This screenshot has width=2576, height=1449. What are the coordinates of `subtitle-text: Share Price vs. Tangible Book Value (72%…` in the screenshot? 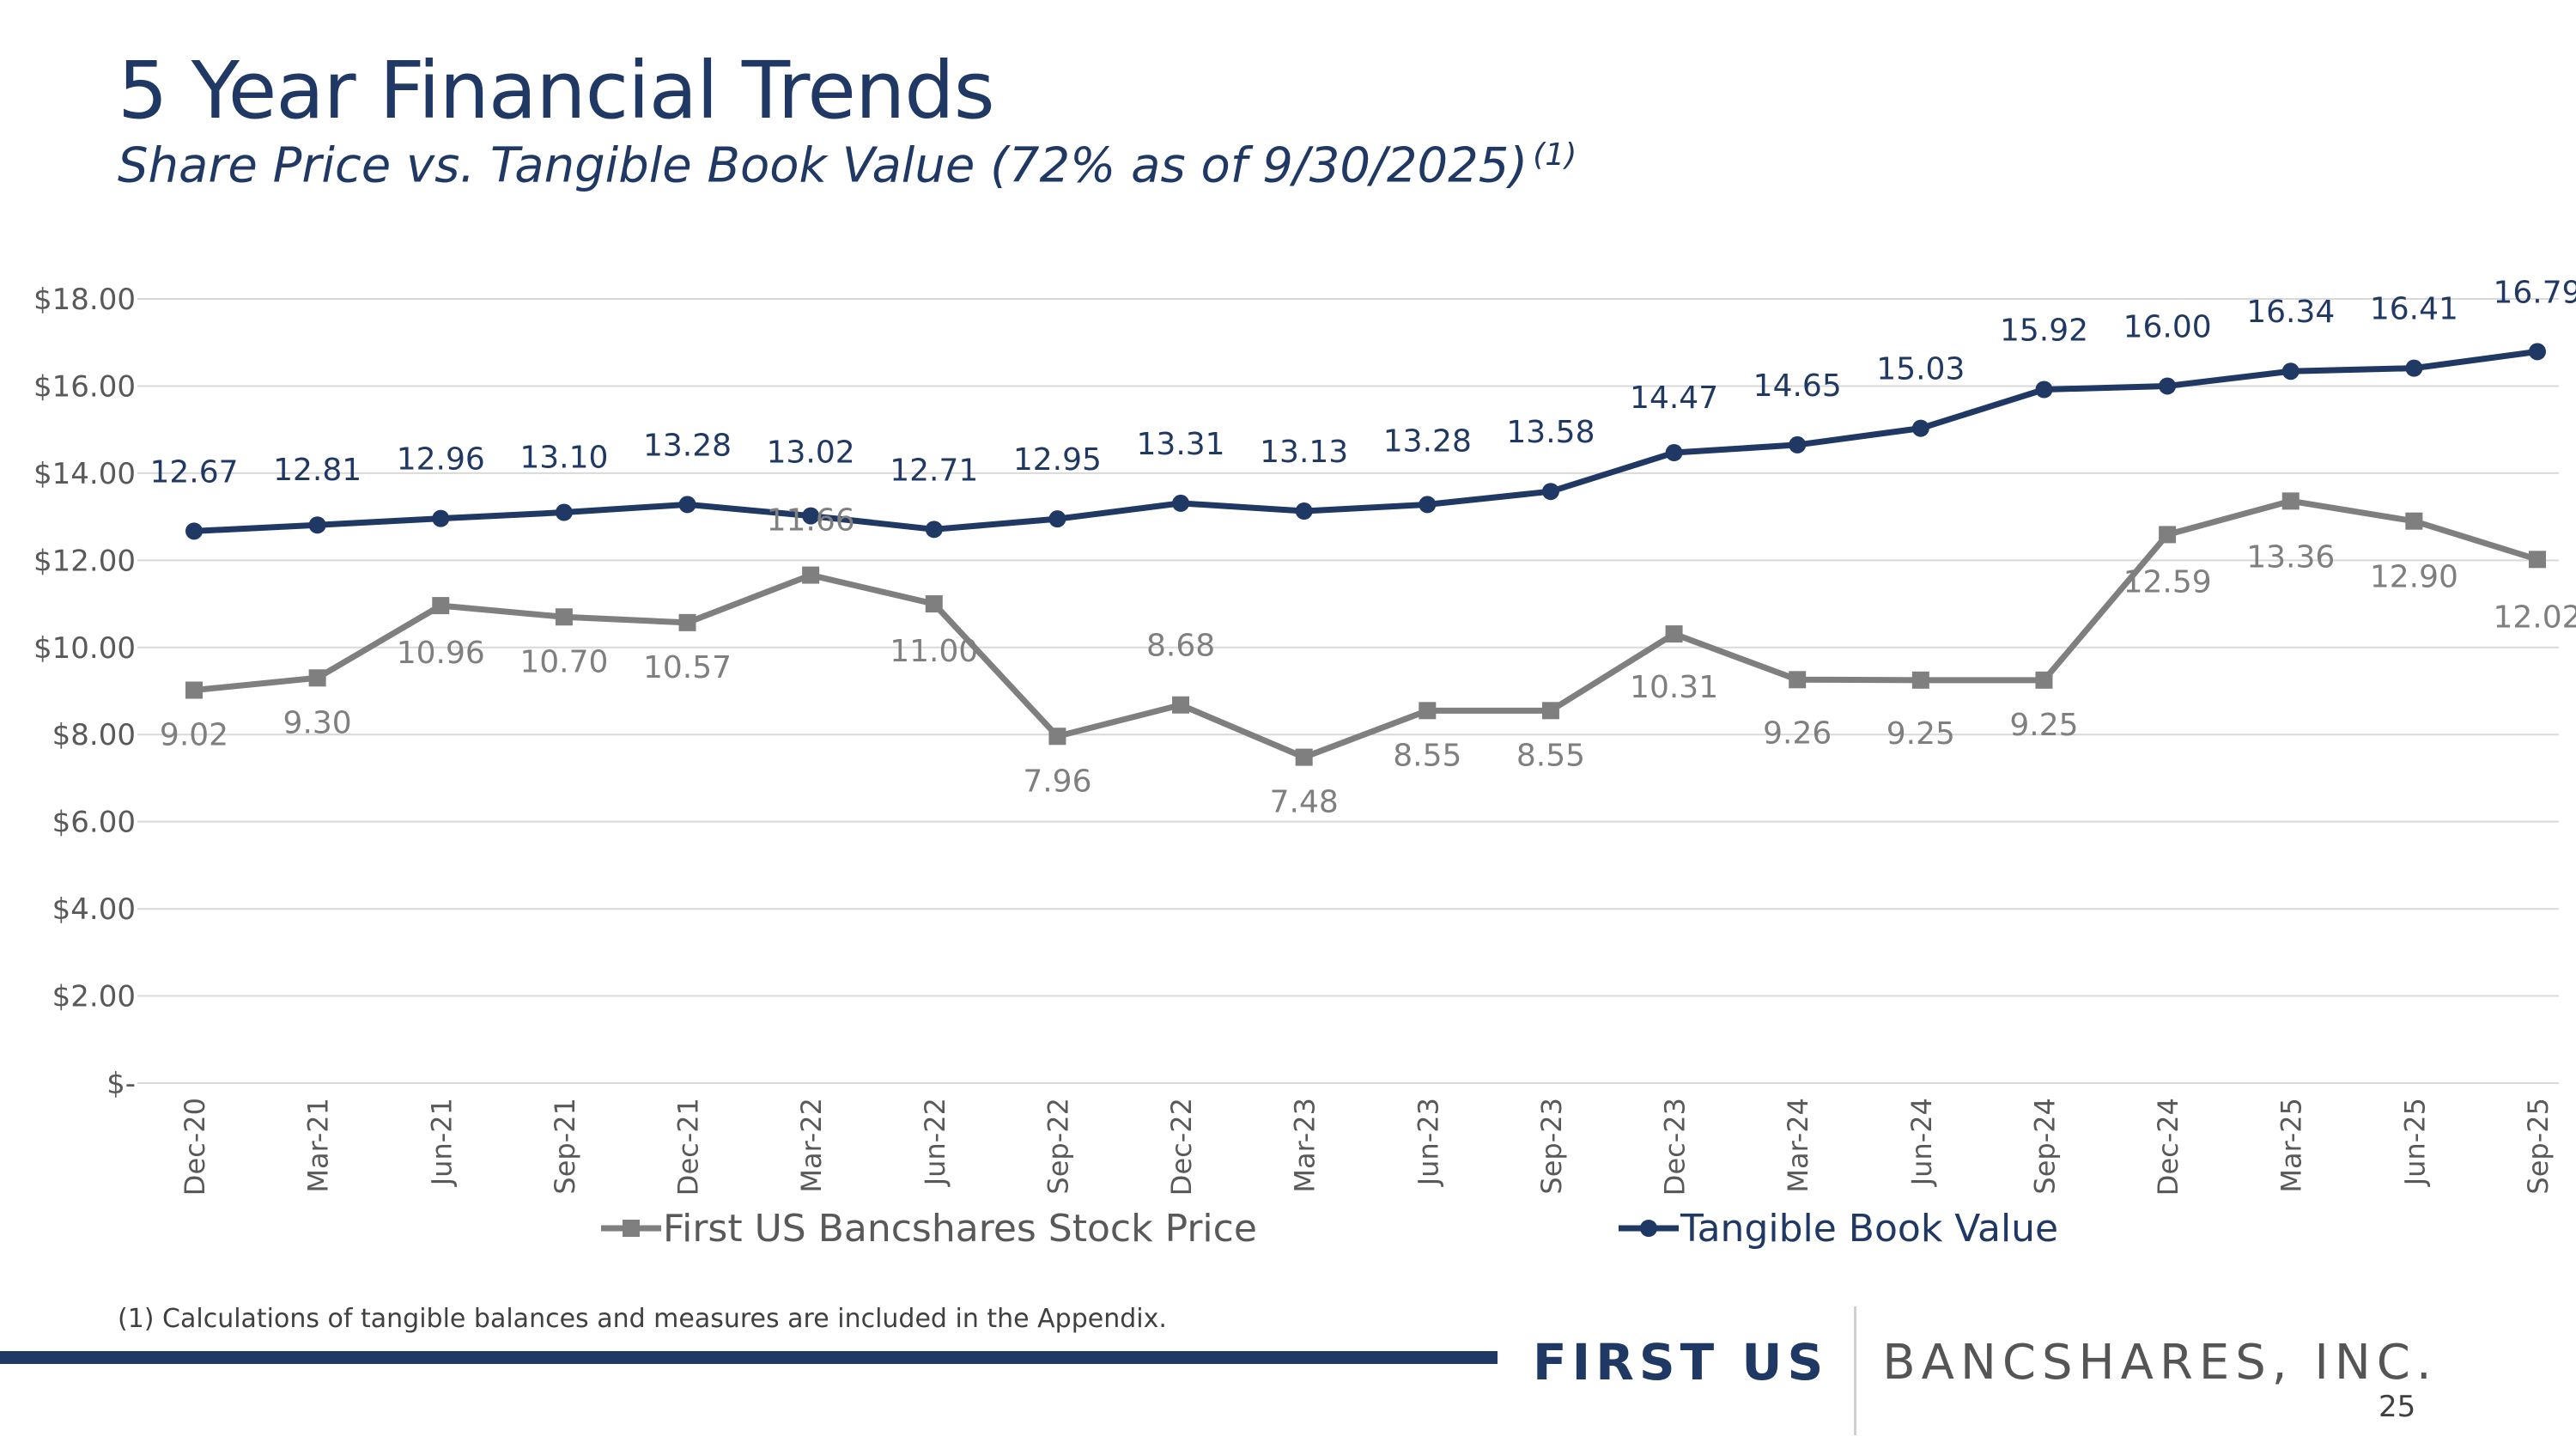 It's located at (823, 165).